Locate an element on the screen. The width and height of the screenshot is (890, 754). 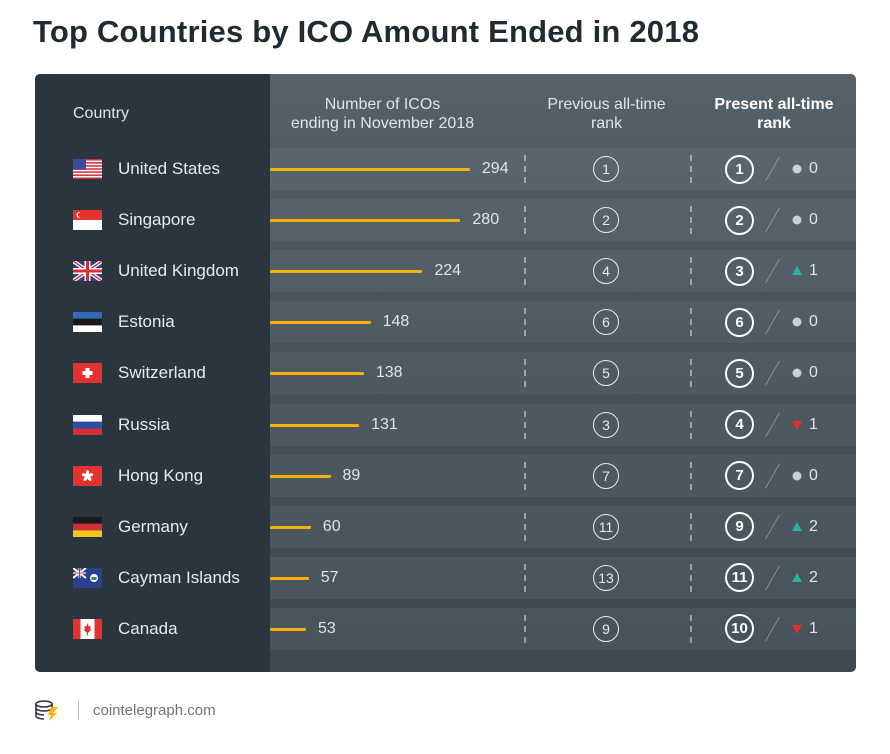
present-rank-badge: 4 is located at coordinates (739, 424).